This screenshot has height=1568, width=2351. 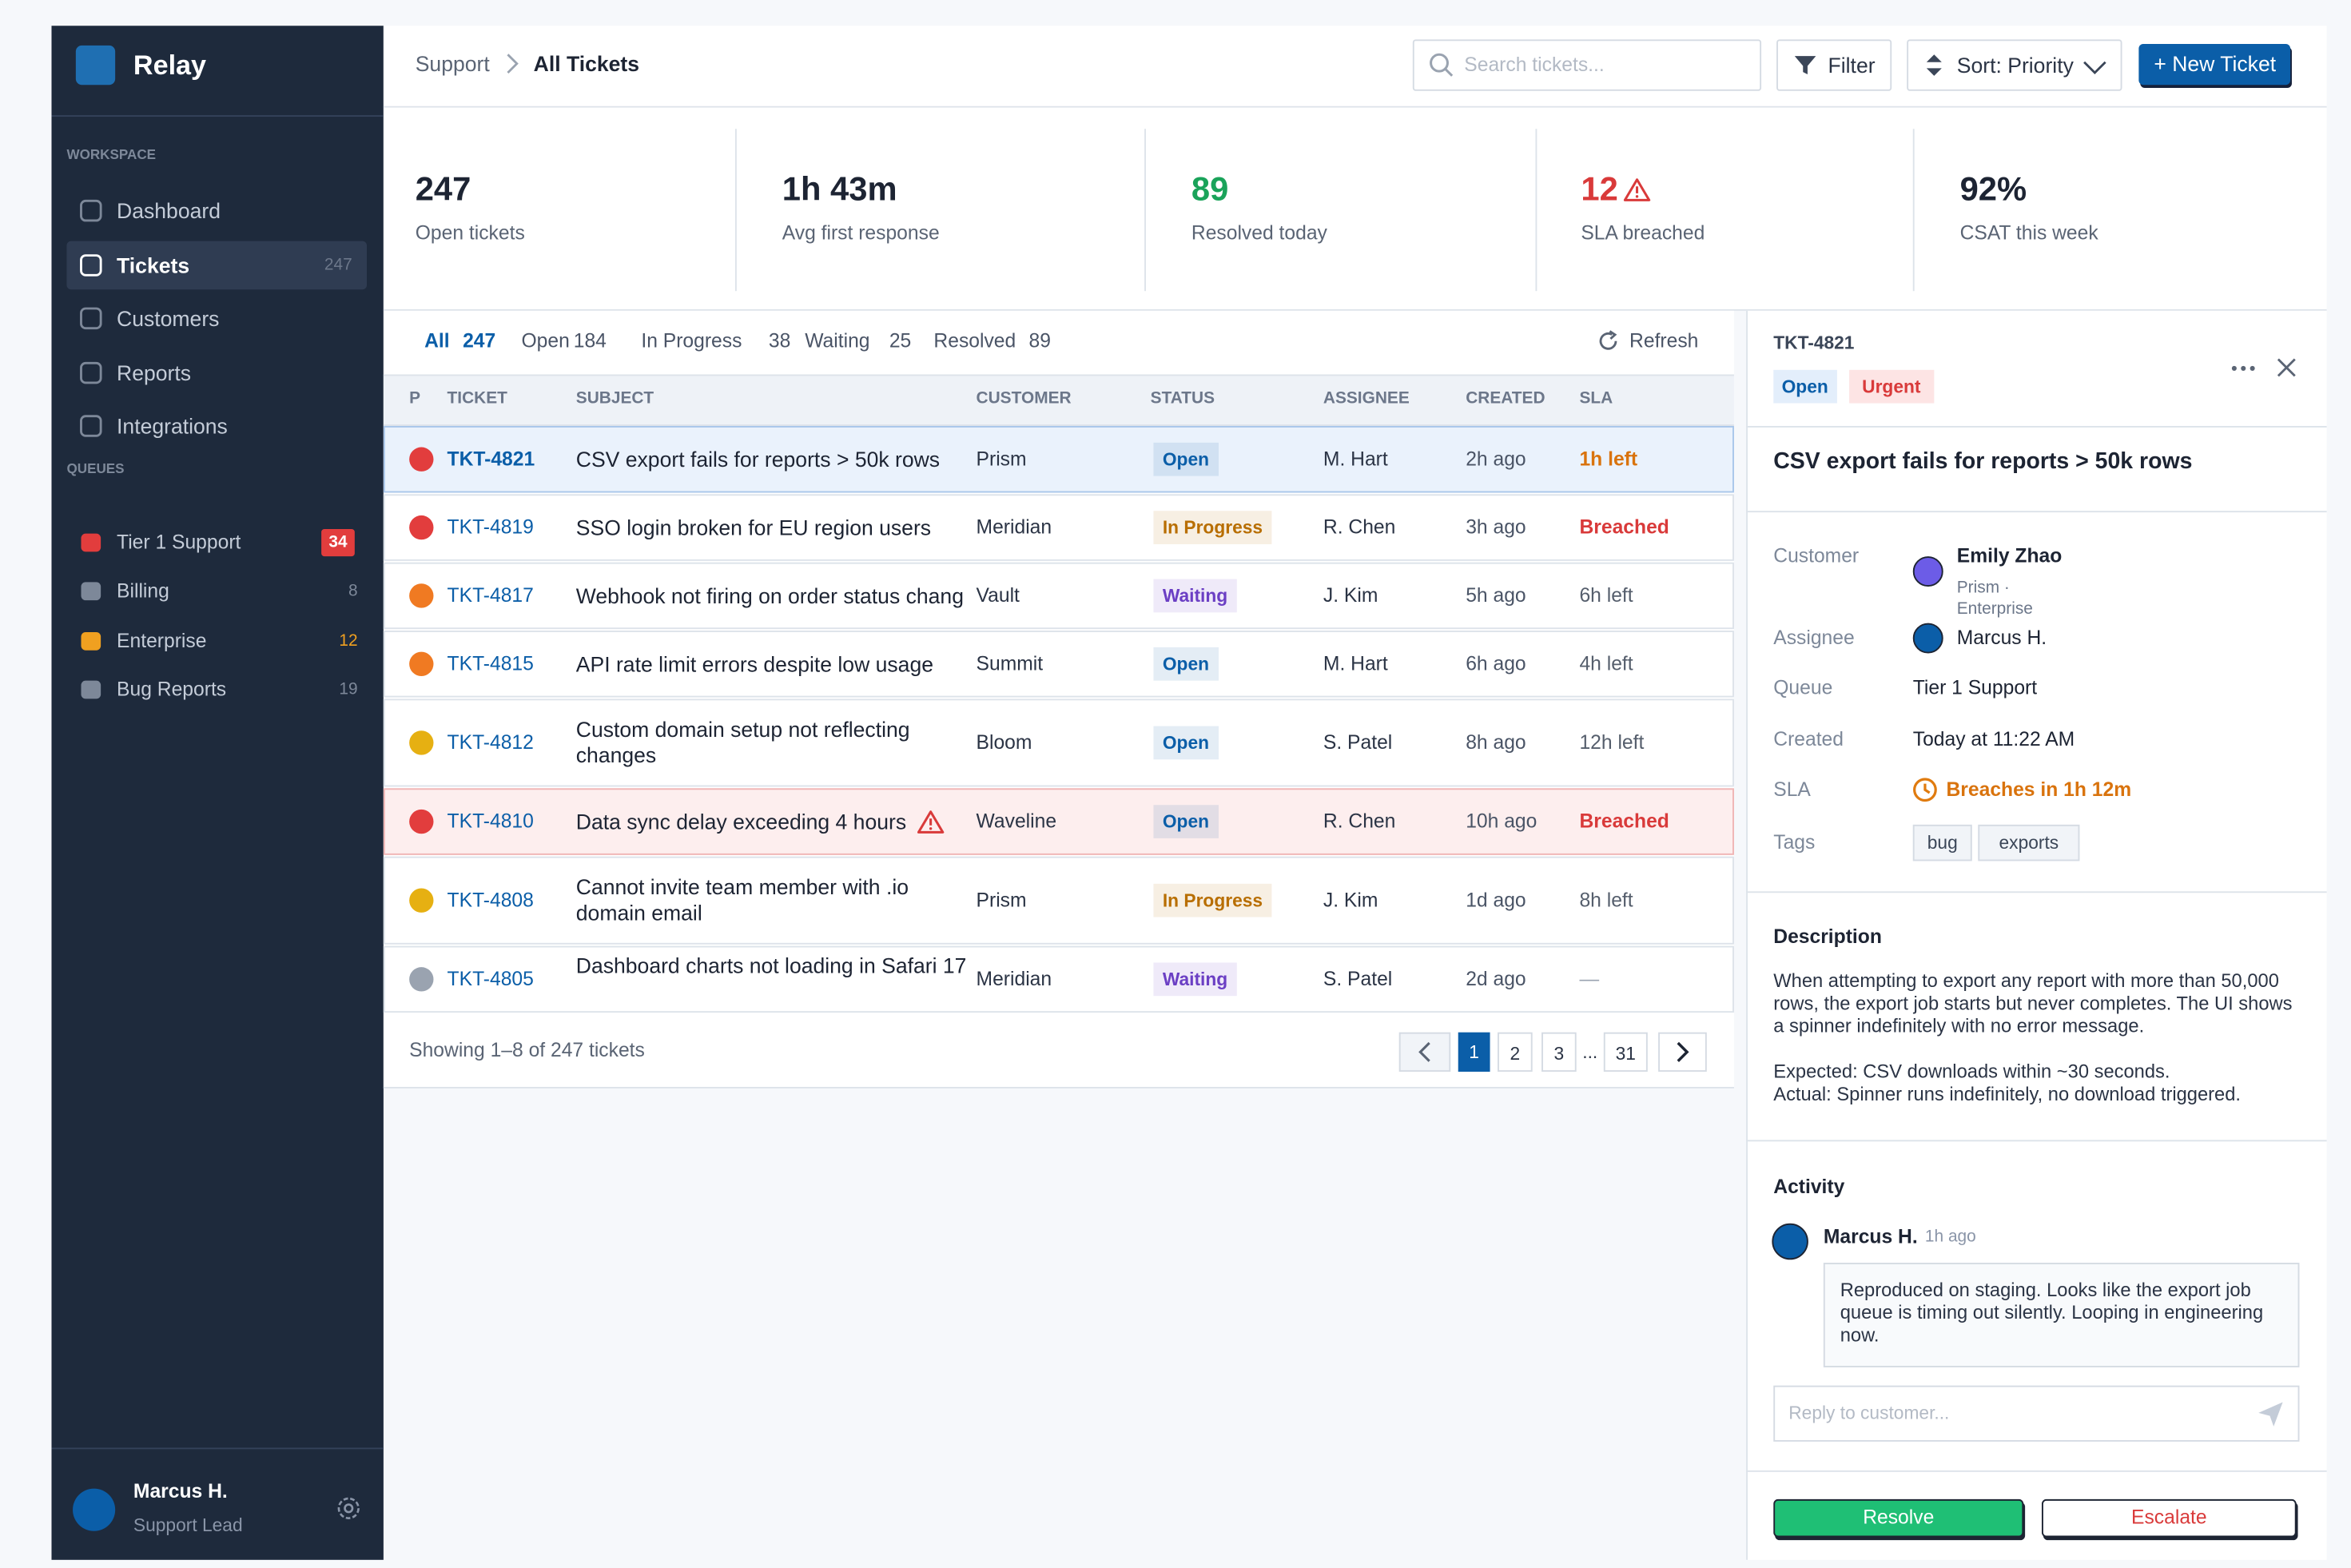 What do you see at coordinates (2243, 367) in the screenshot?
I see `more-button` at bounding box center [2243, 367].